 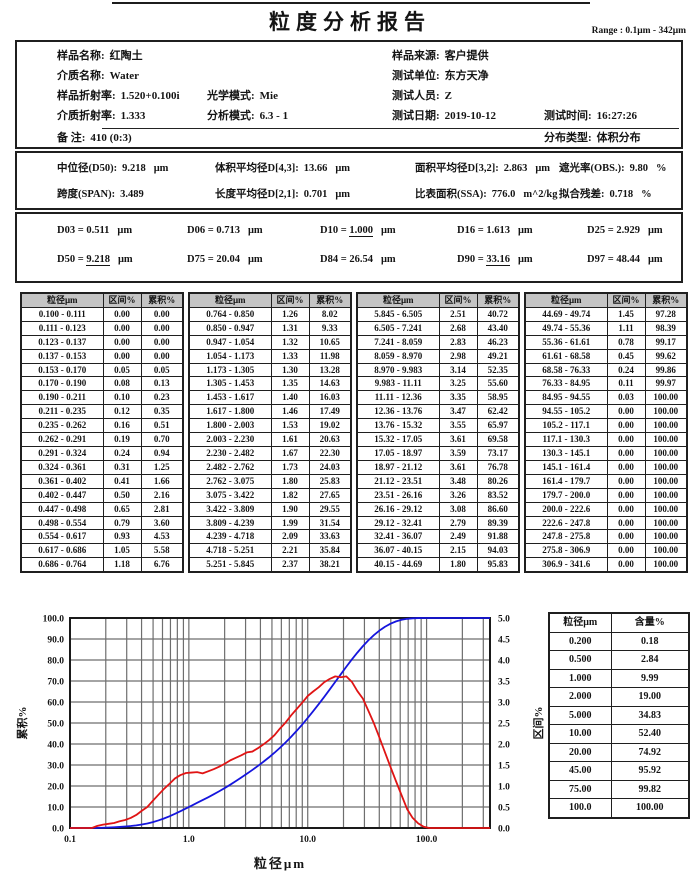 I want to click on dist-cell-size: 3.422 - 3.809, so click(x=230, y=509).